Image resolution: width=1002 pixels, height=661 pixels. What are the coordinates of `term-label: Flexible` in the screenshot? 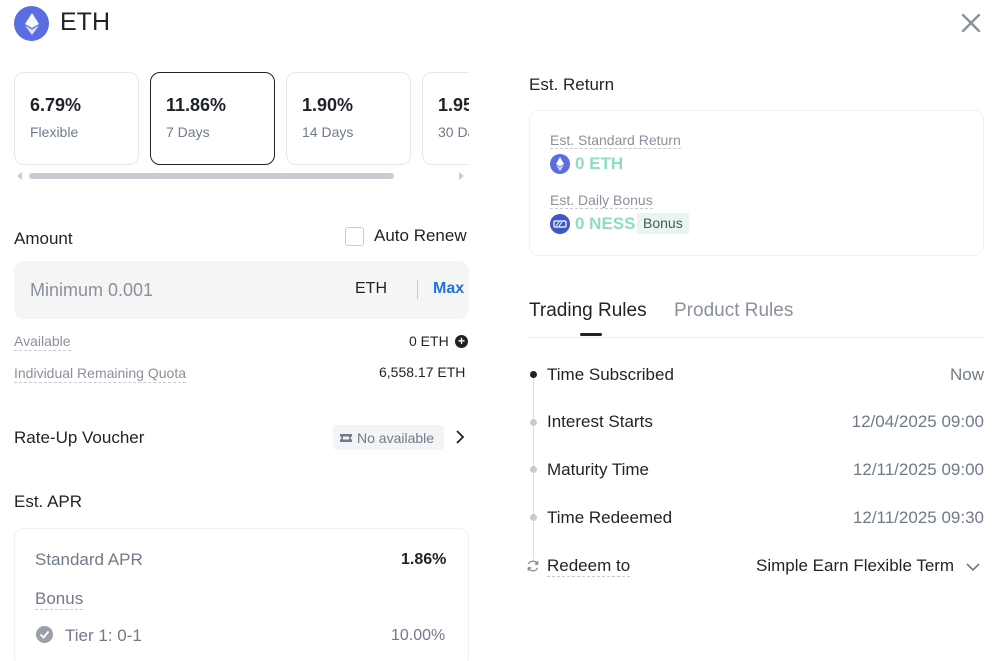 It's located at (54, 132).